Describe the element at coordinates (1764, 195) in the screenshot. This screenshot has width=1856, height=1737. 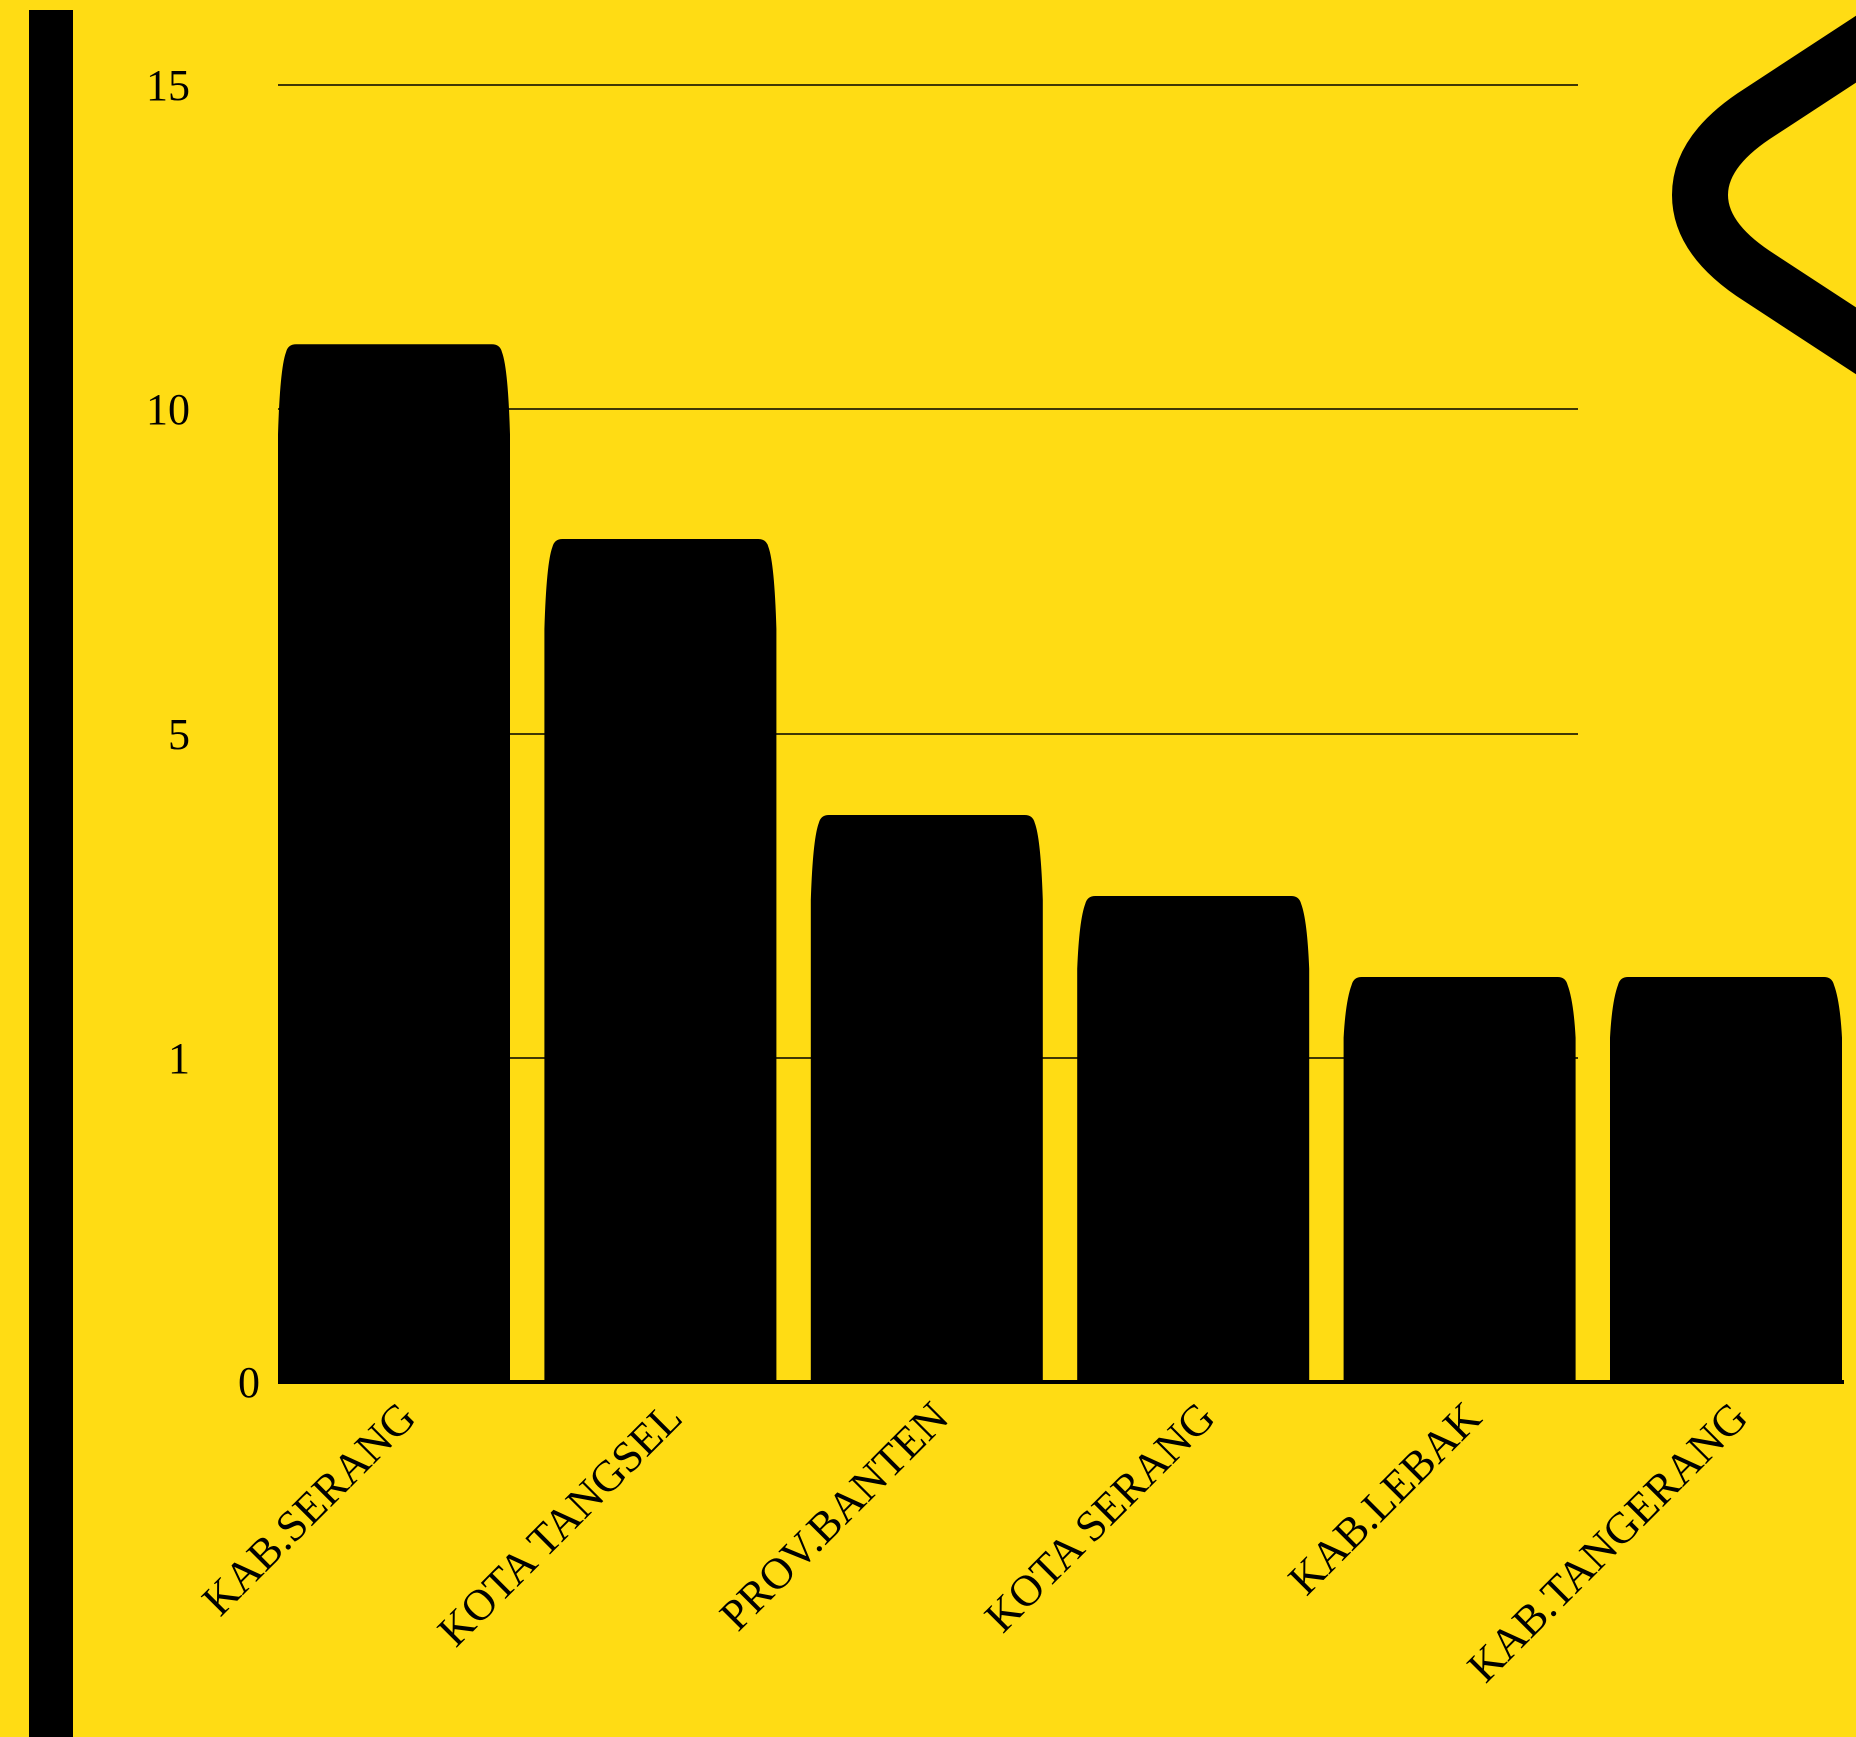
I see `chevron-left-icon` at that location.